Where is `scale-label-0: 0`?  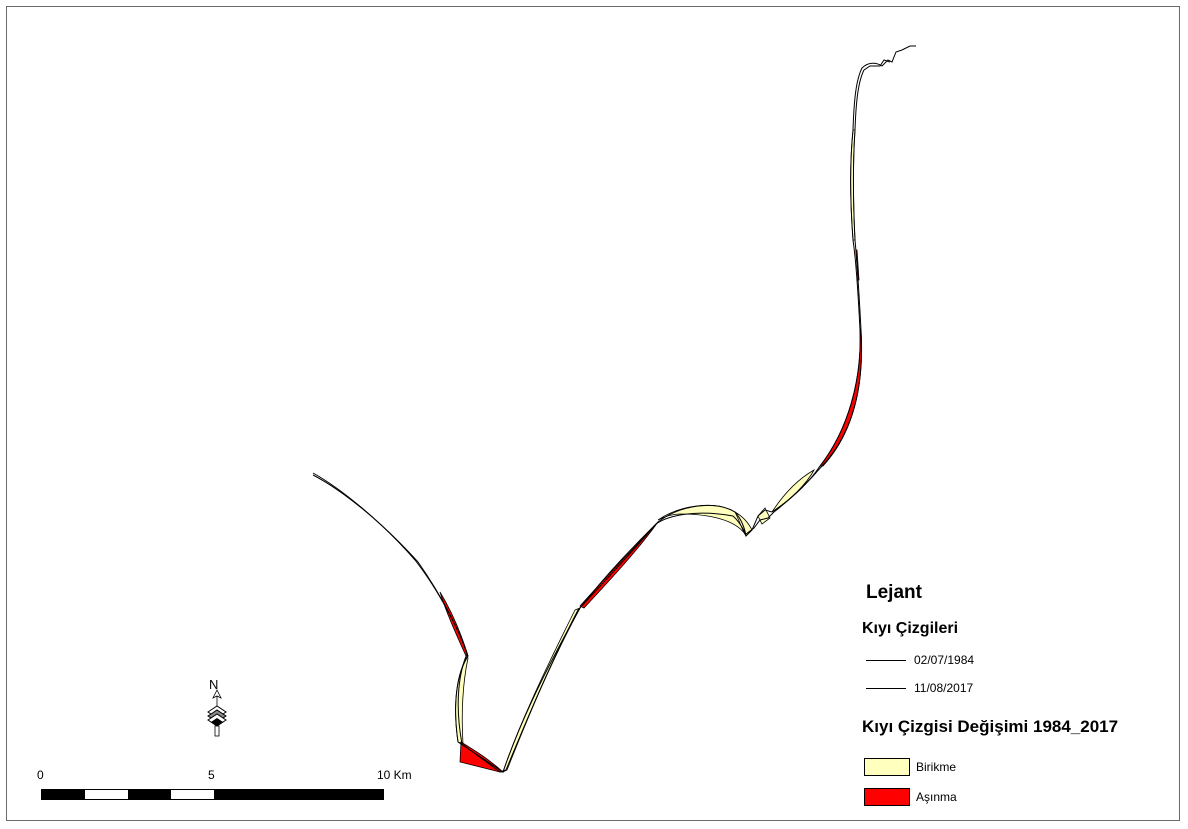
scale-label-0: 0 is located at coordinates (40, 775).